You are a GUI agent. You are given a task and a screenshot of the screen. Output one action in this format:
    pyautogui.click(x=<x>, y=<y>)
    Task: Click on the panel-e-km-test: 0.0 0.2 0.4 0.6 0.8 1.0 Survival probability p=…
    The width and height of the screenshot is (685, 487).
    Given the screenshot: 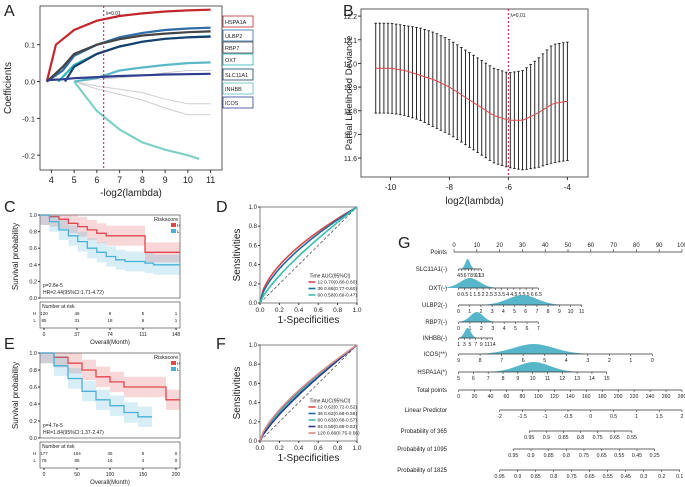 What is the action you would take?
    pyautogui.click(x=95, y=418)
    